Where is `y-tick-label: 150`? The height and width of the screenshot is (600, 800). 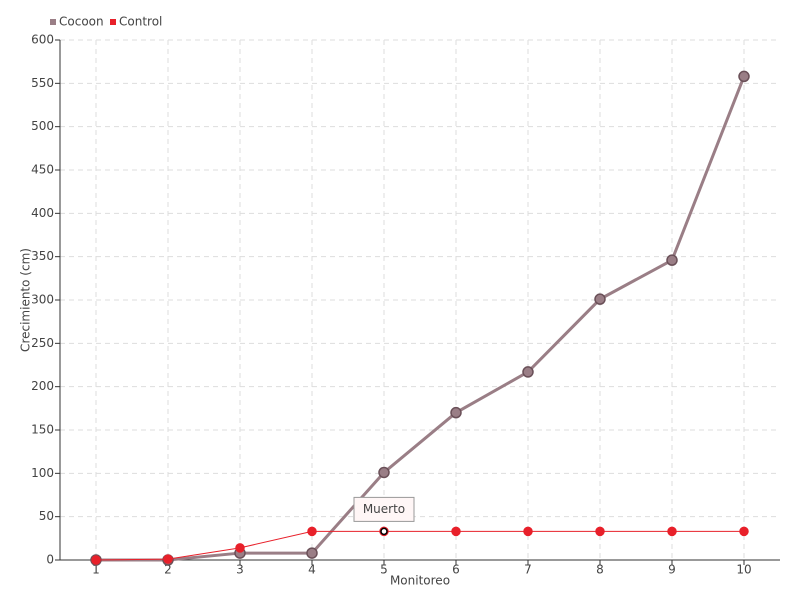
y-tick-label: 150 is located at coordinates (42, 430).